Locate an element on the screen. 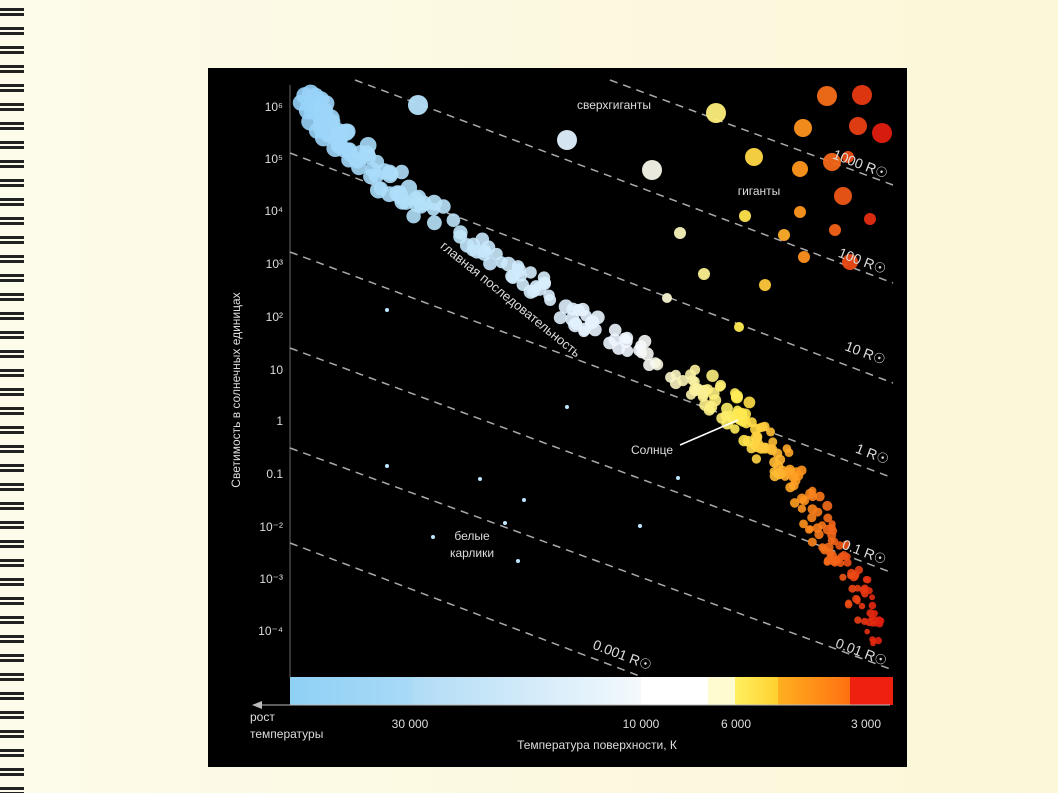 The width and height of the screenshot is (1058, 793). y-tick-label: 10² is located at coordinates (274, 317).